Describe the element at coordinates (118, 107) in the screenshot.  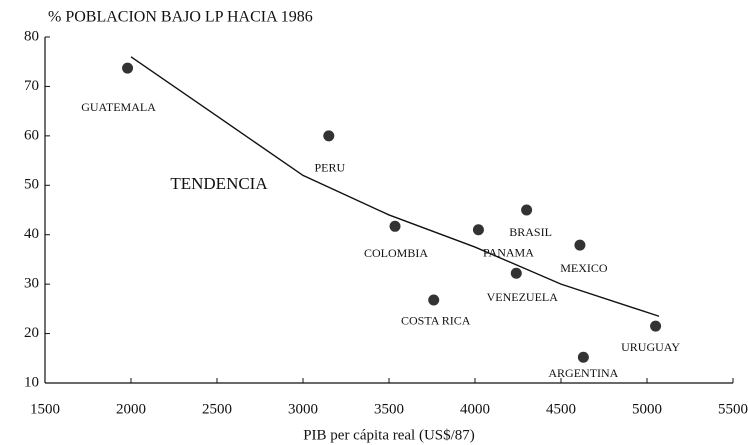
I see `point-label: GUATEMALA` at that location.